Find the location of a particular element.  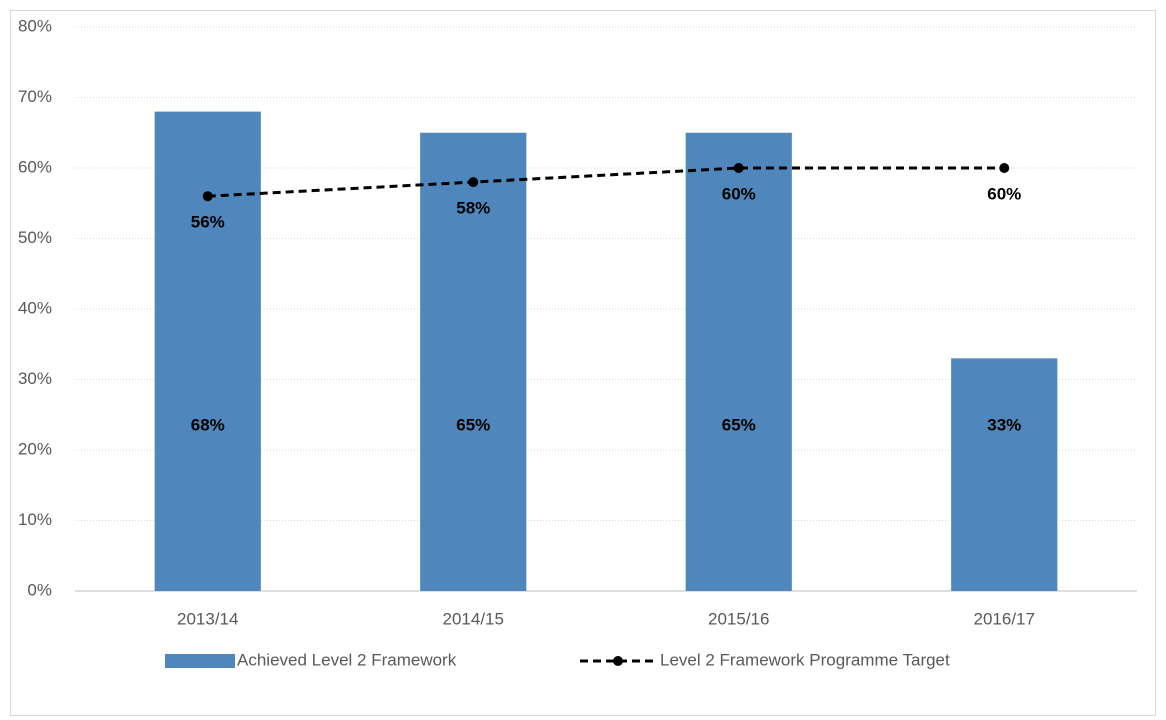

y-tick-label: 50% is located at coordinates (35, 237).